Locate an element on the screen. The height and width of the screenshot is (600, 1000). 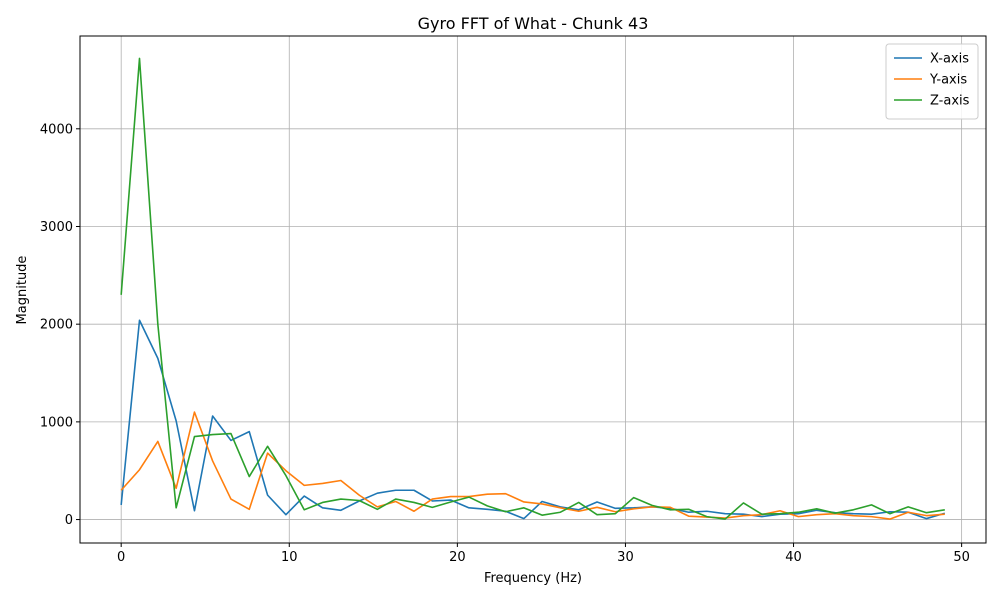
y-axis-label: Magnitude is located at coordinates (22, 290).